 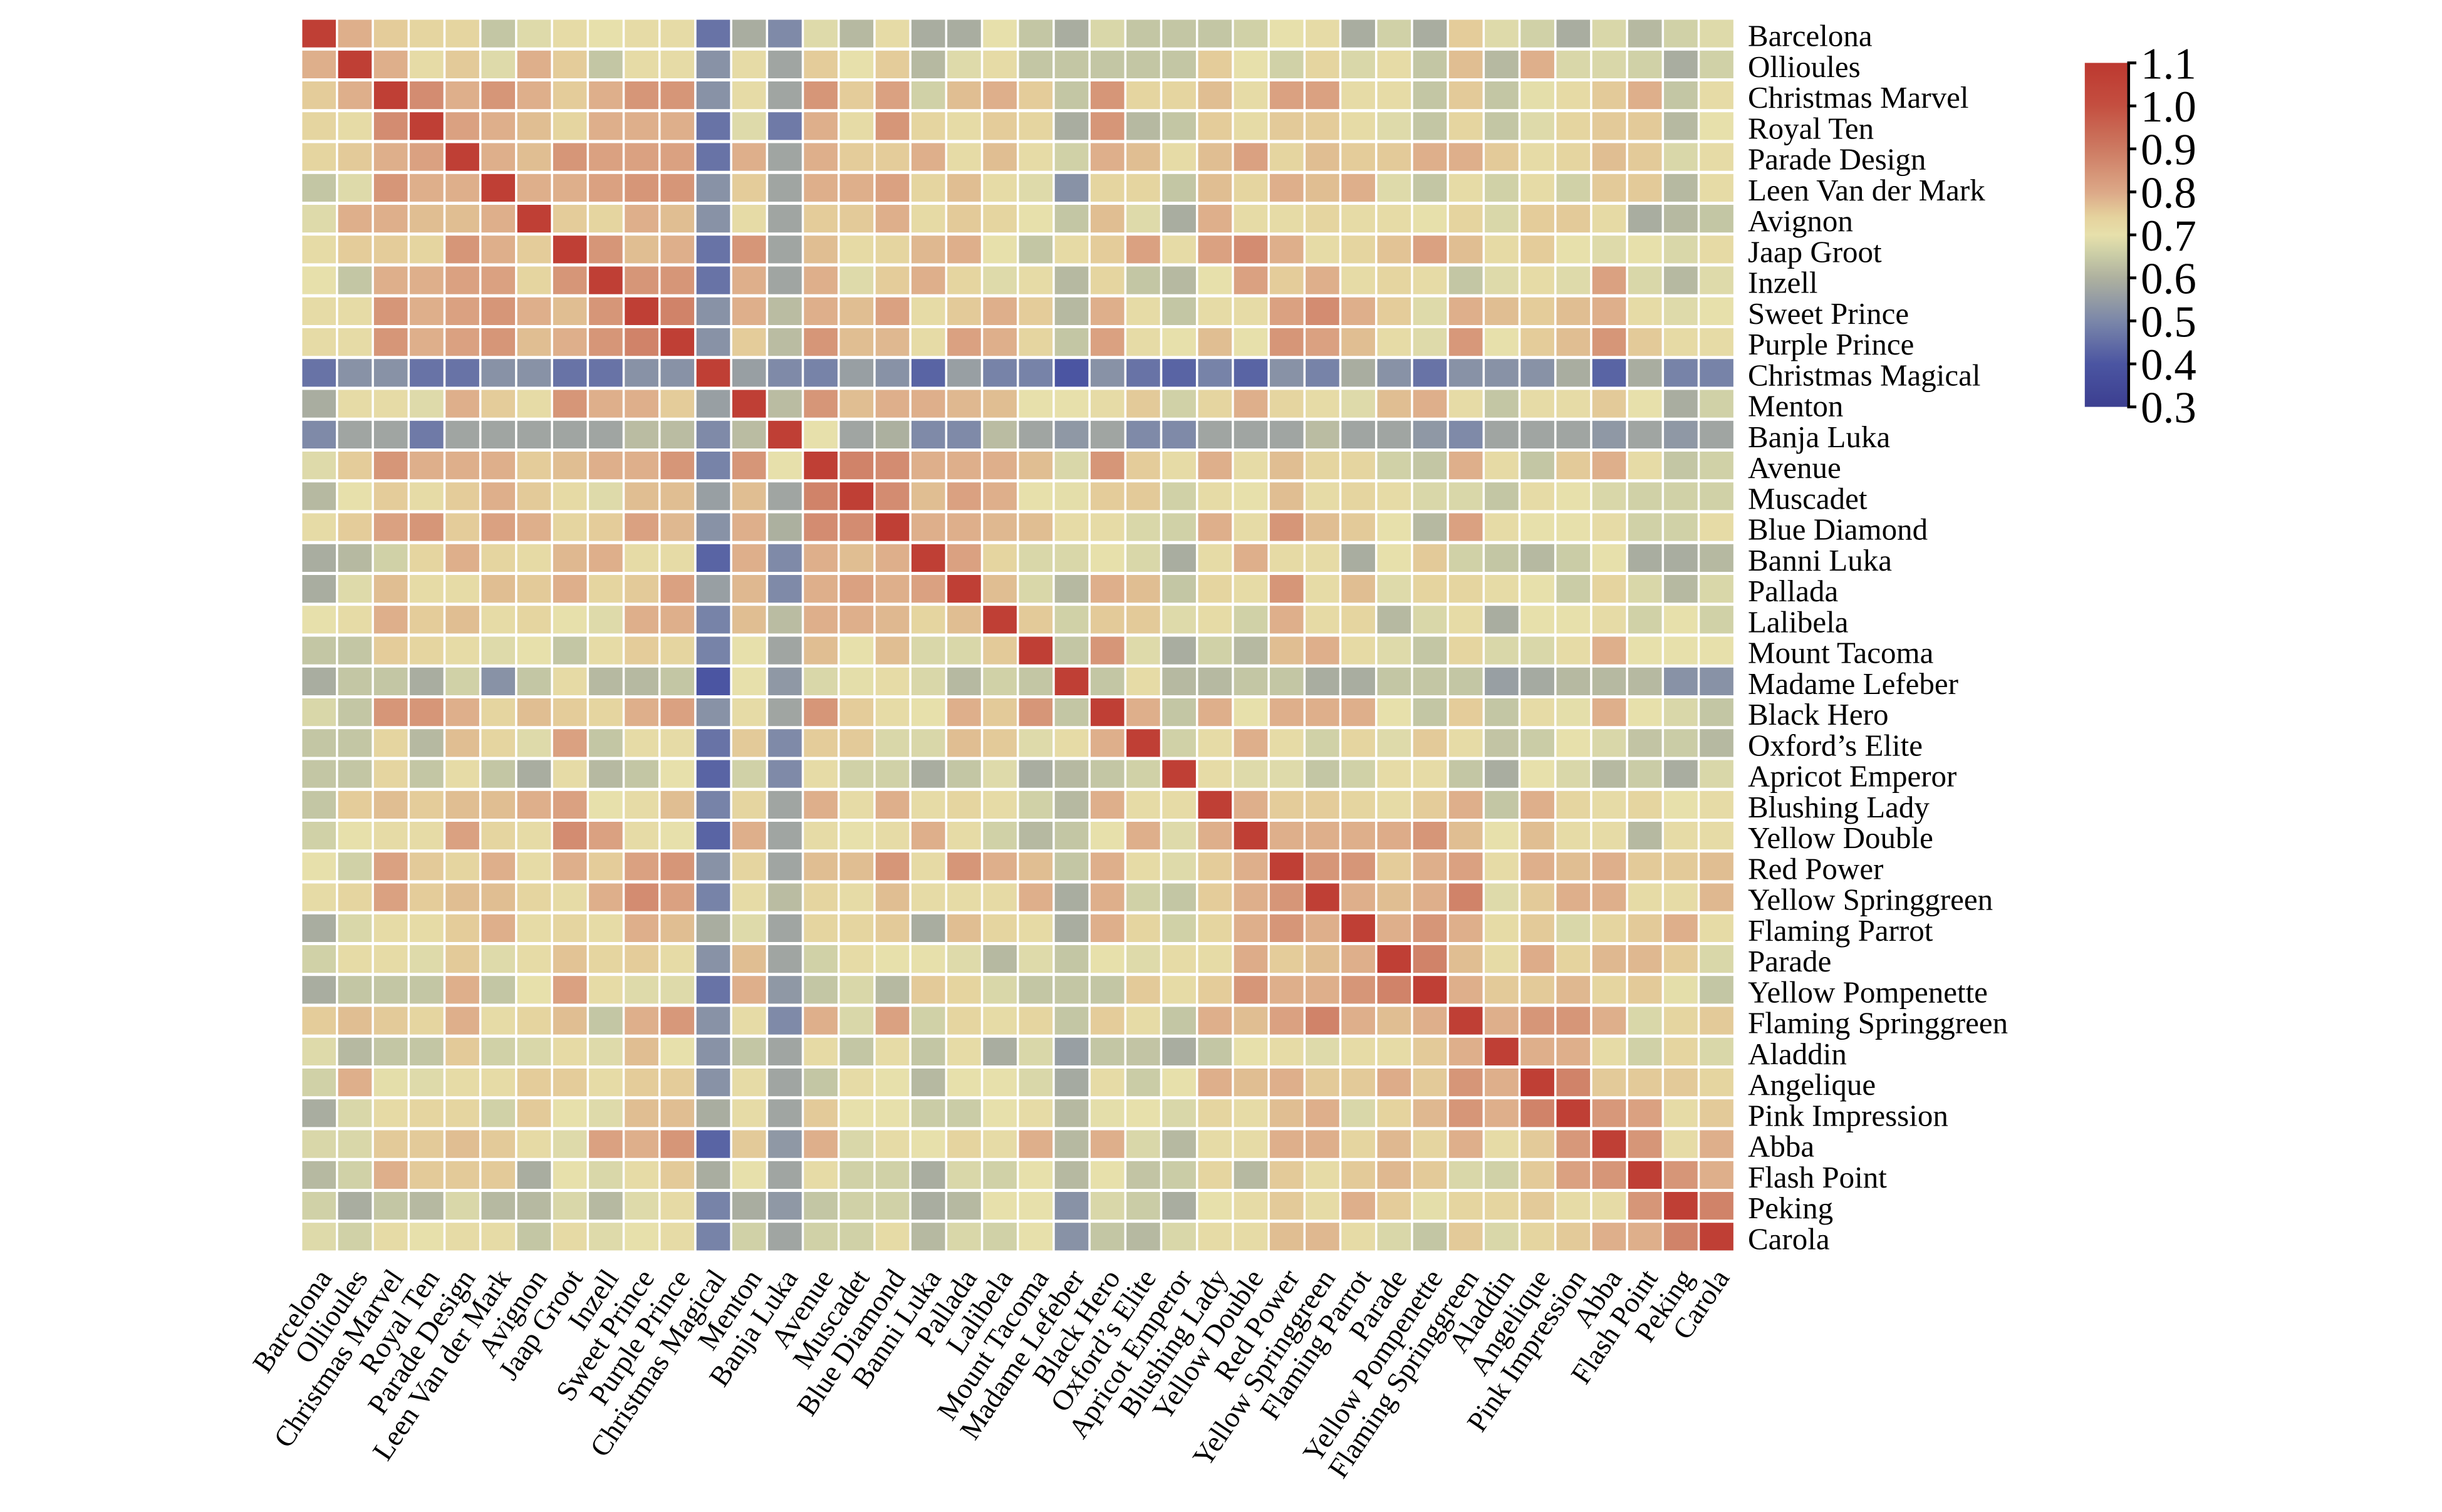 What do you see at coordinates (1837, 159) in the screenshot?
I see `svg-text: Parade Design` at bounding box center [1837, 159].